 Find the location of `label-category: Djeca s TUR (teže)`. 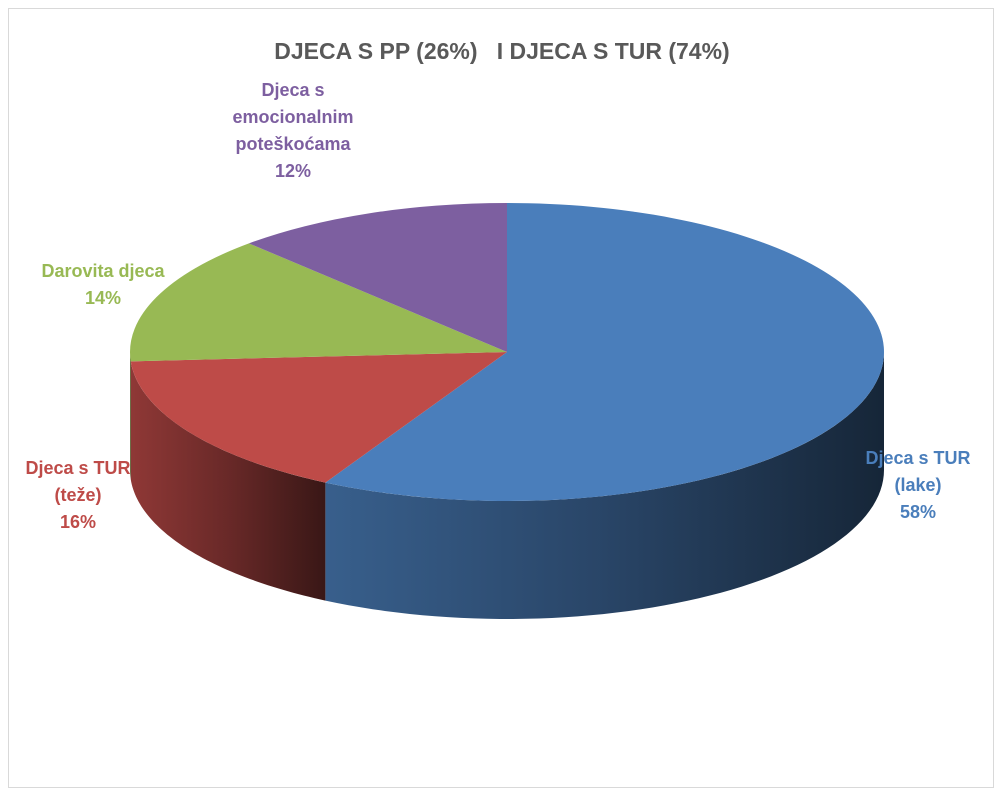

label-category: Djeca s TUR (teže) is located at coordinates (78, 481).